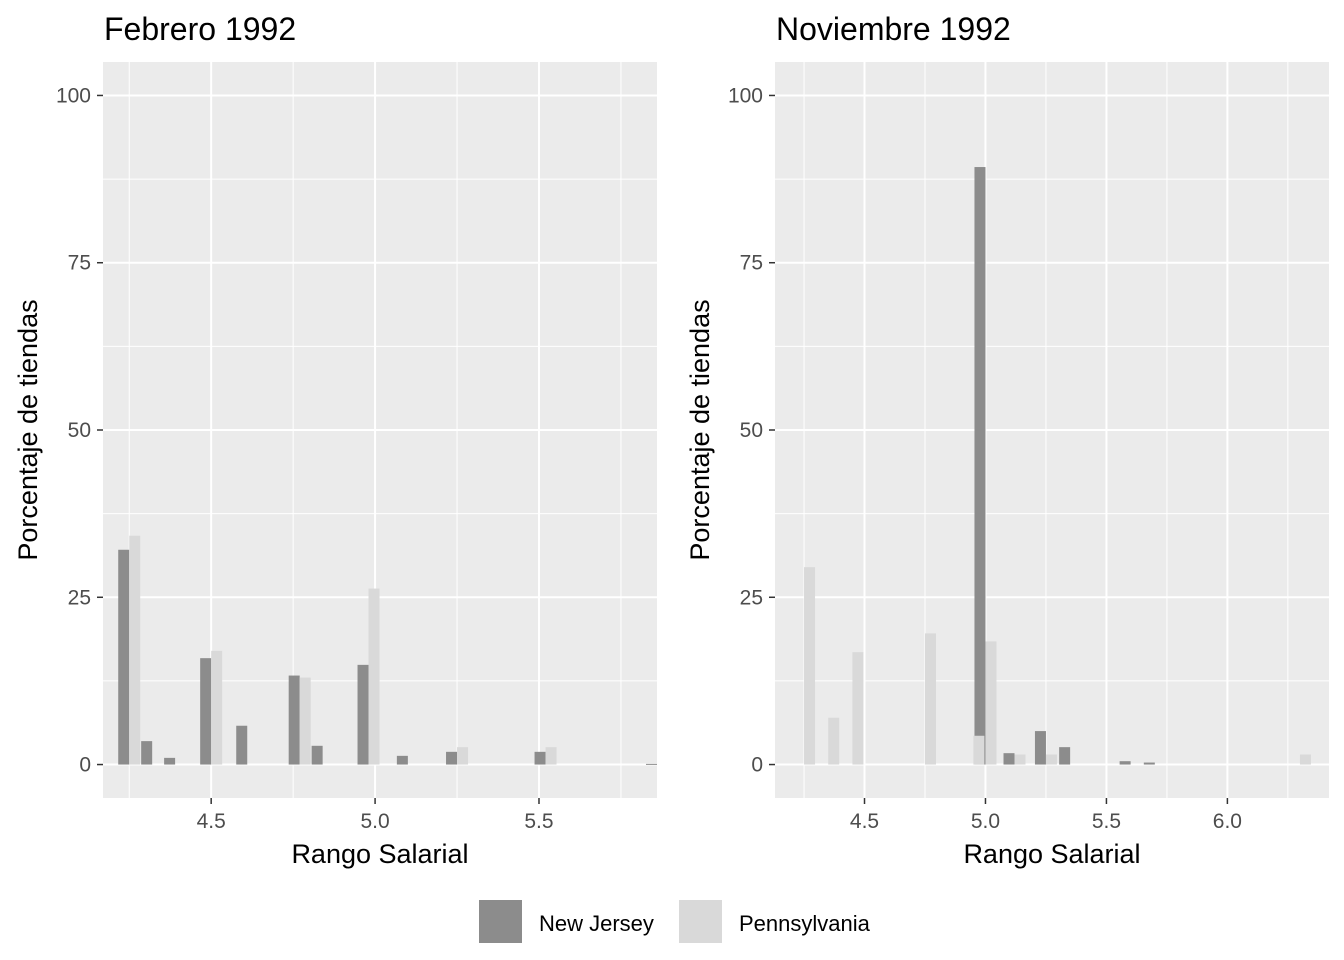 This screenshot has width=1344, height=960. I want to click on chart-title: Noviembre 1992, so click(893, 29).